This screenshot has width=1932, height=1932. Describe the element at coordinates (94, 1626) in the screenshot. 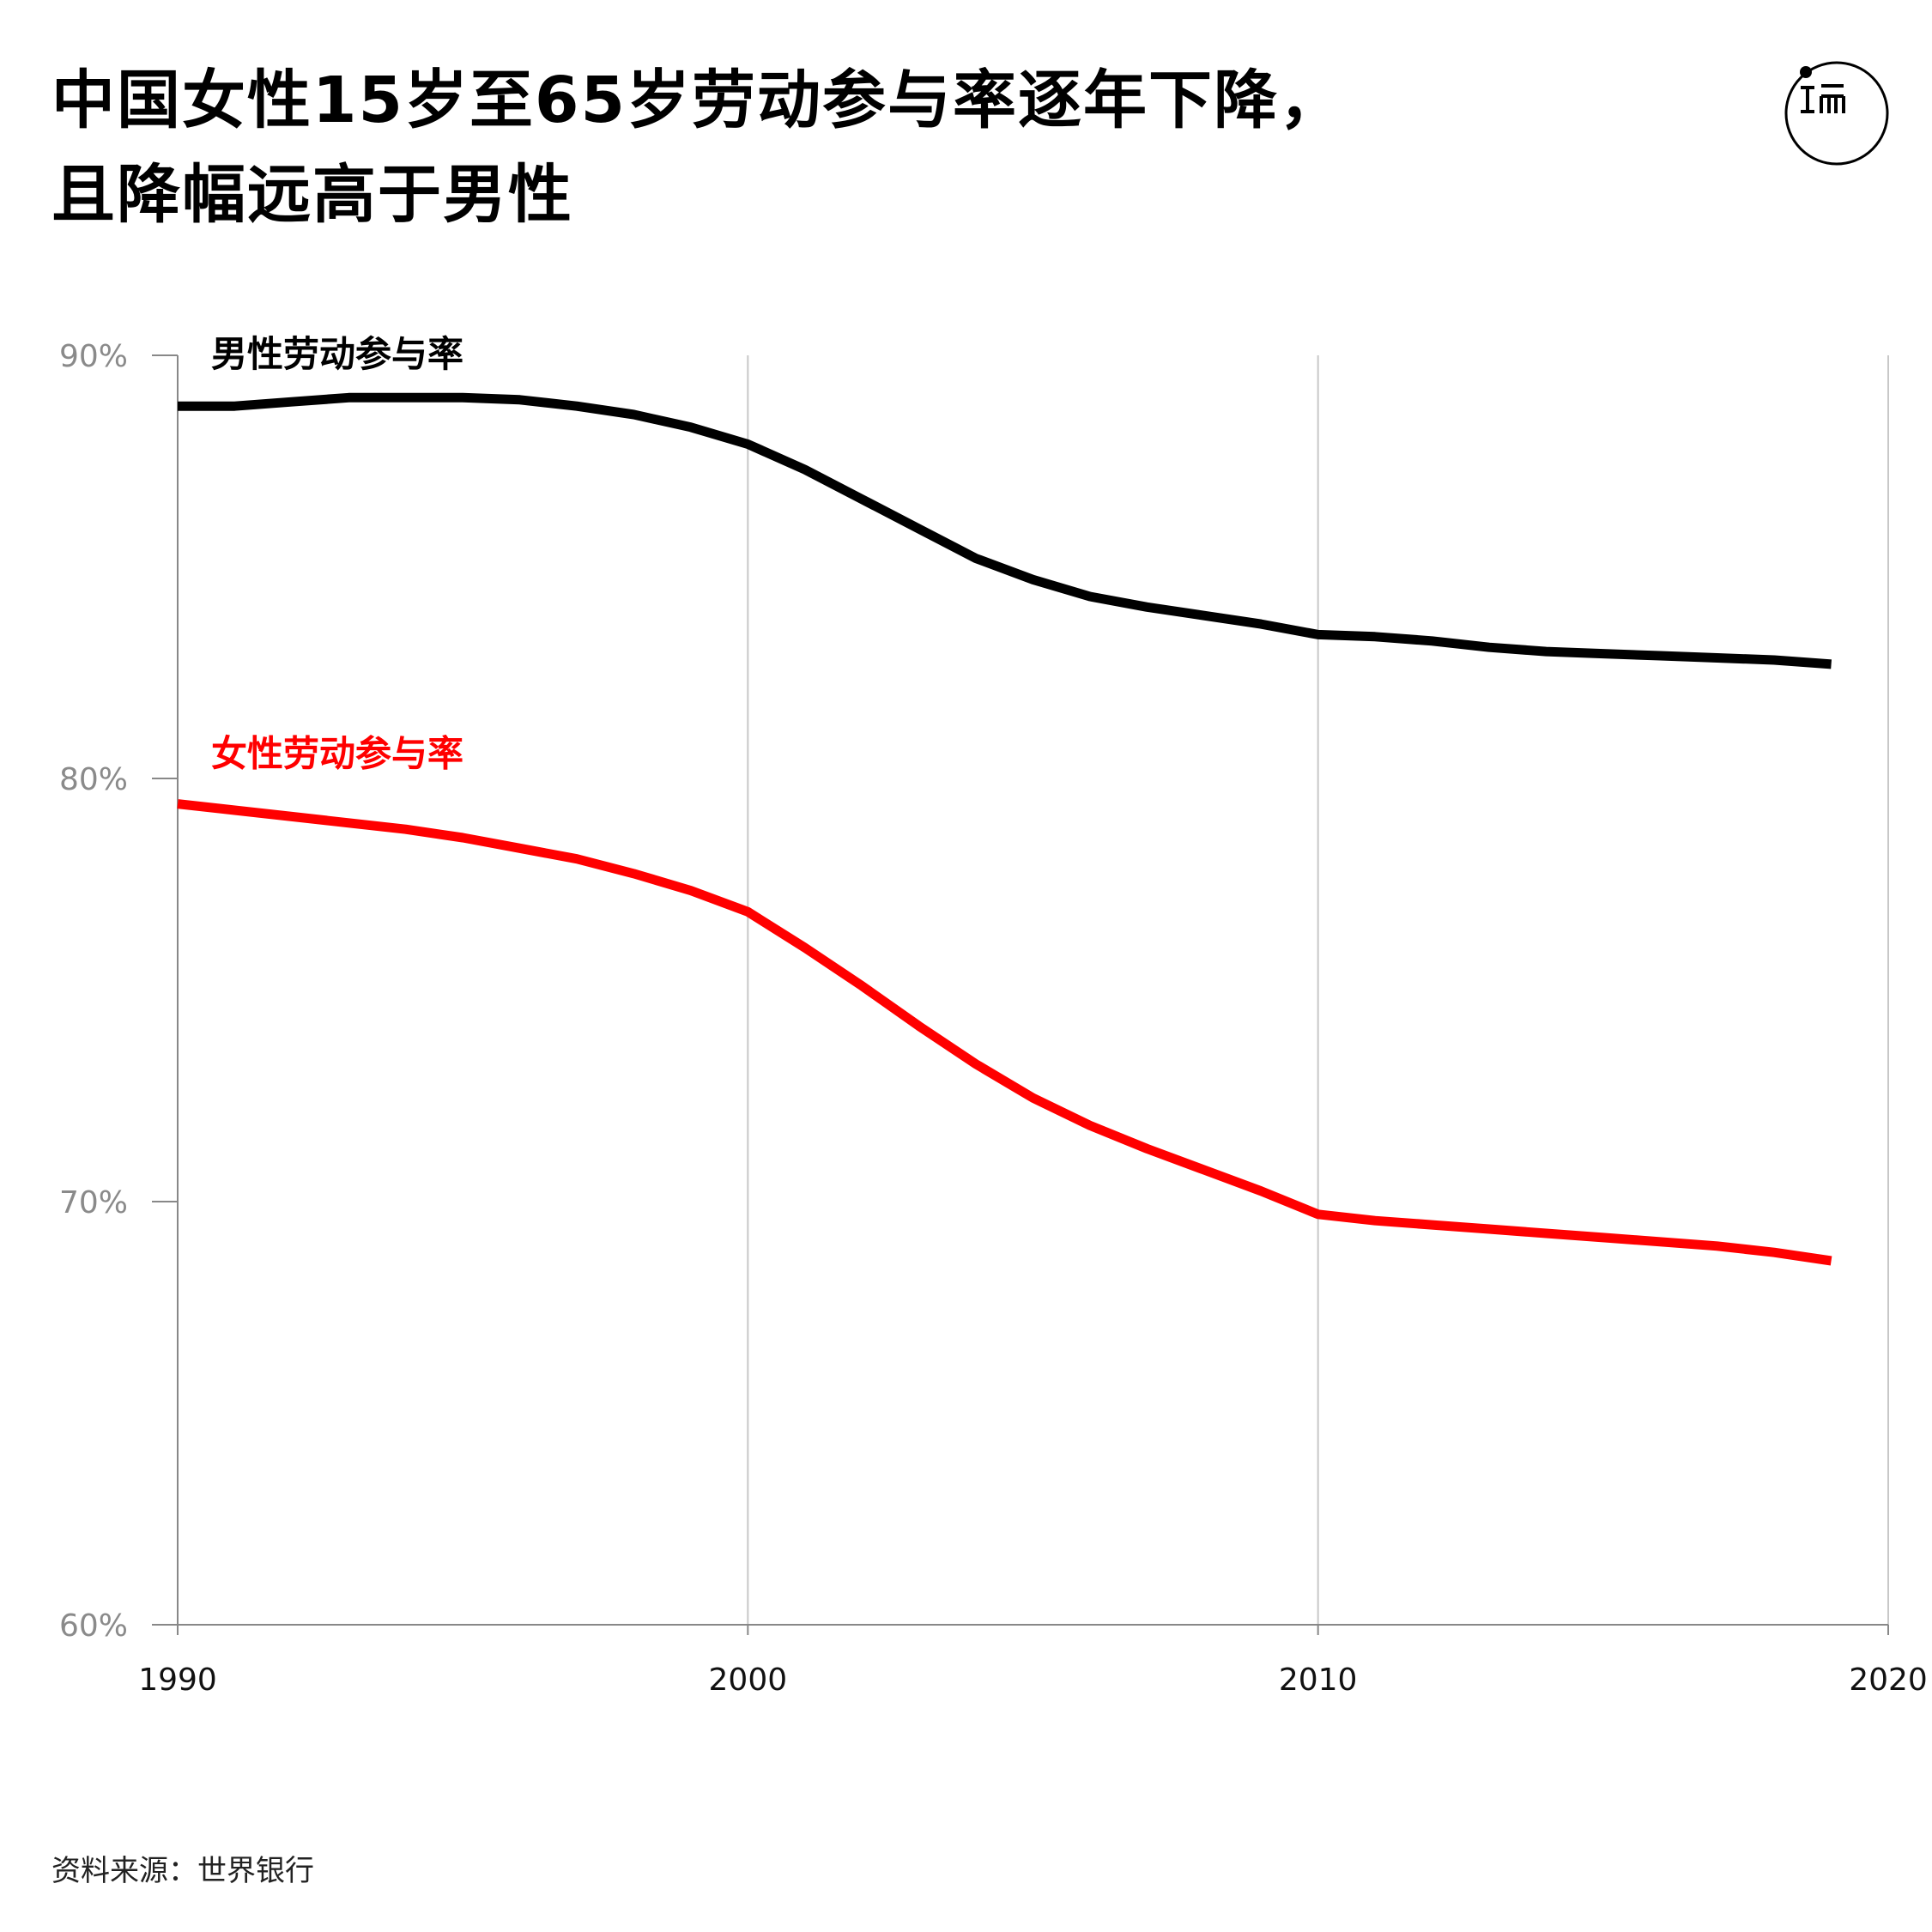

I see `y-tick-label: 60%` at that location.